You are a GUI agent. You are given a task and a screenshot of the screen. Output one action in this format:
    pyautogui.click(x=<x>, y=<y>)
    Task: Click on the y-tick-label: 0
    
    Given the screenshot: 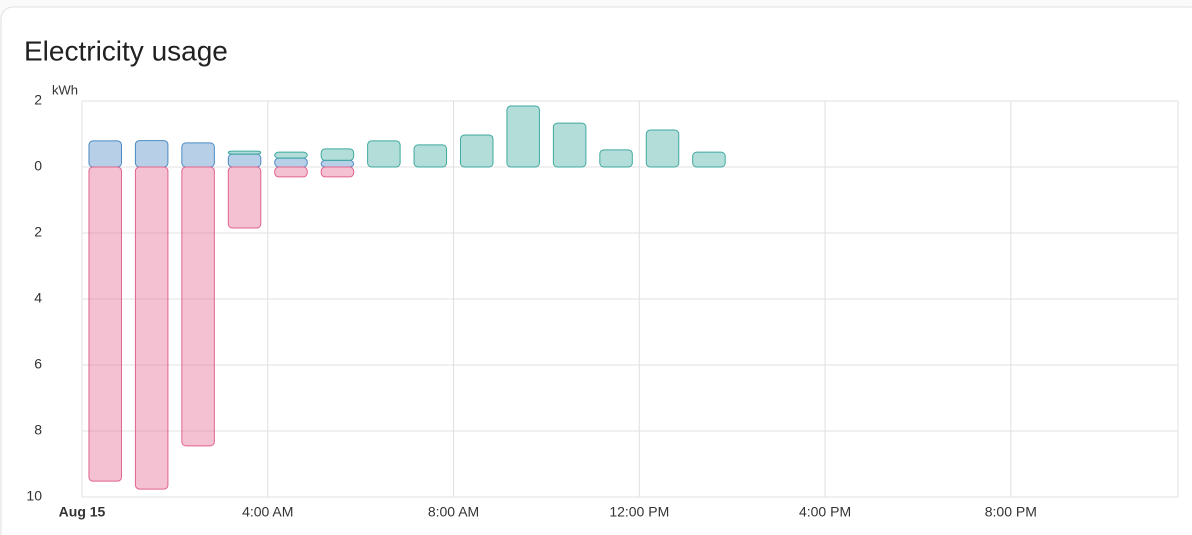 What is the action you would take?
    pyautogui.click(x=38, y=166)
    